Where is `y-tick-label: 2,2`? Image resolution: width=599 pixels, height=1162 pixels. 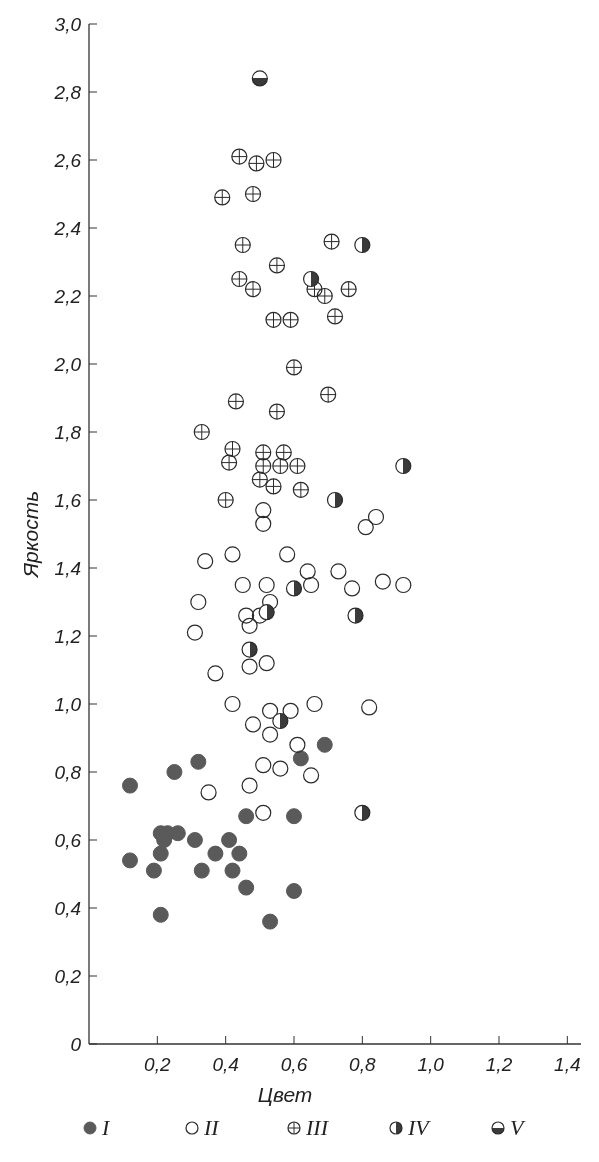 y-tick-label: 2,2 is located at coordinates (67, 296).